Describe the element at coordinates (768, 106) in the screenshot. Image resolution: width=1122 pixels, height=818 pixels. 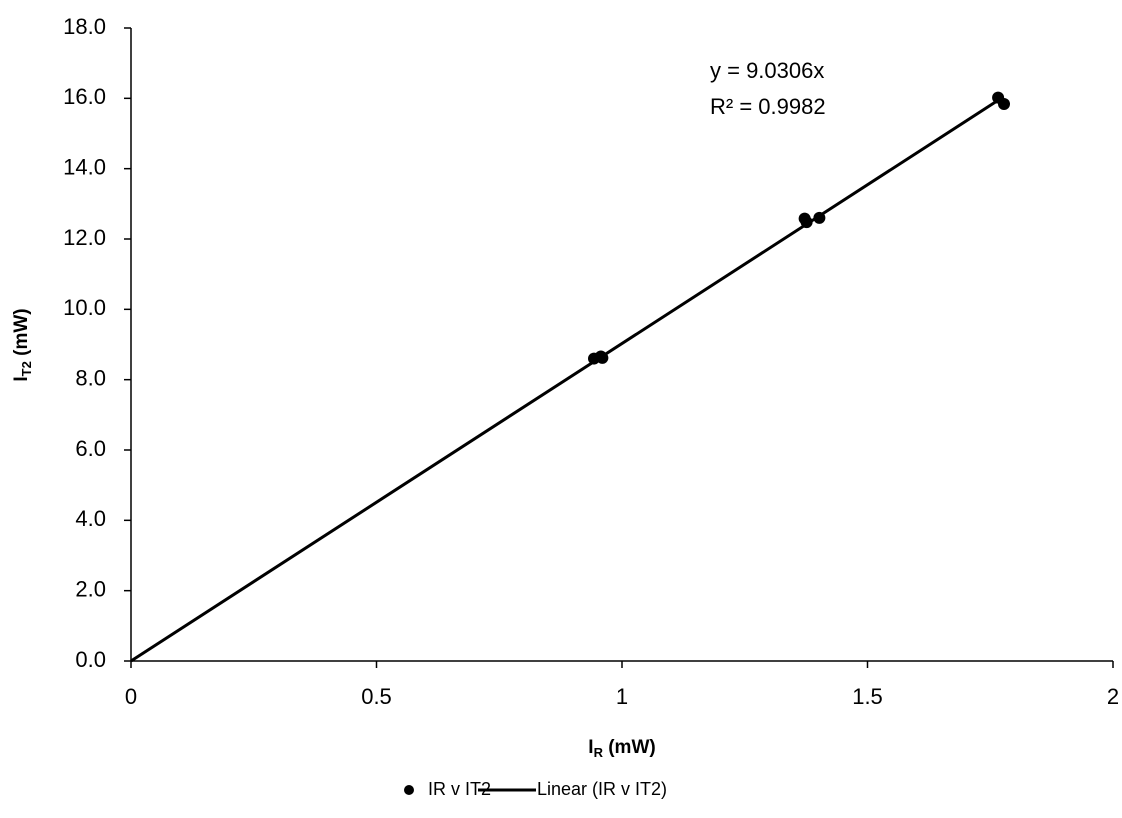
I see `r-squared: R² = 0.9982` at that location.